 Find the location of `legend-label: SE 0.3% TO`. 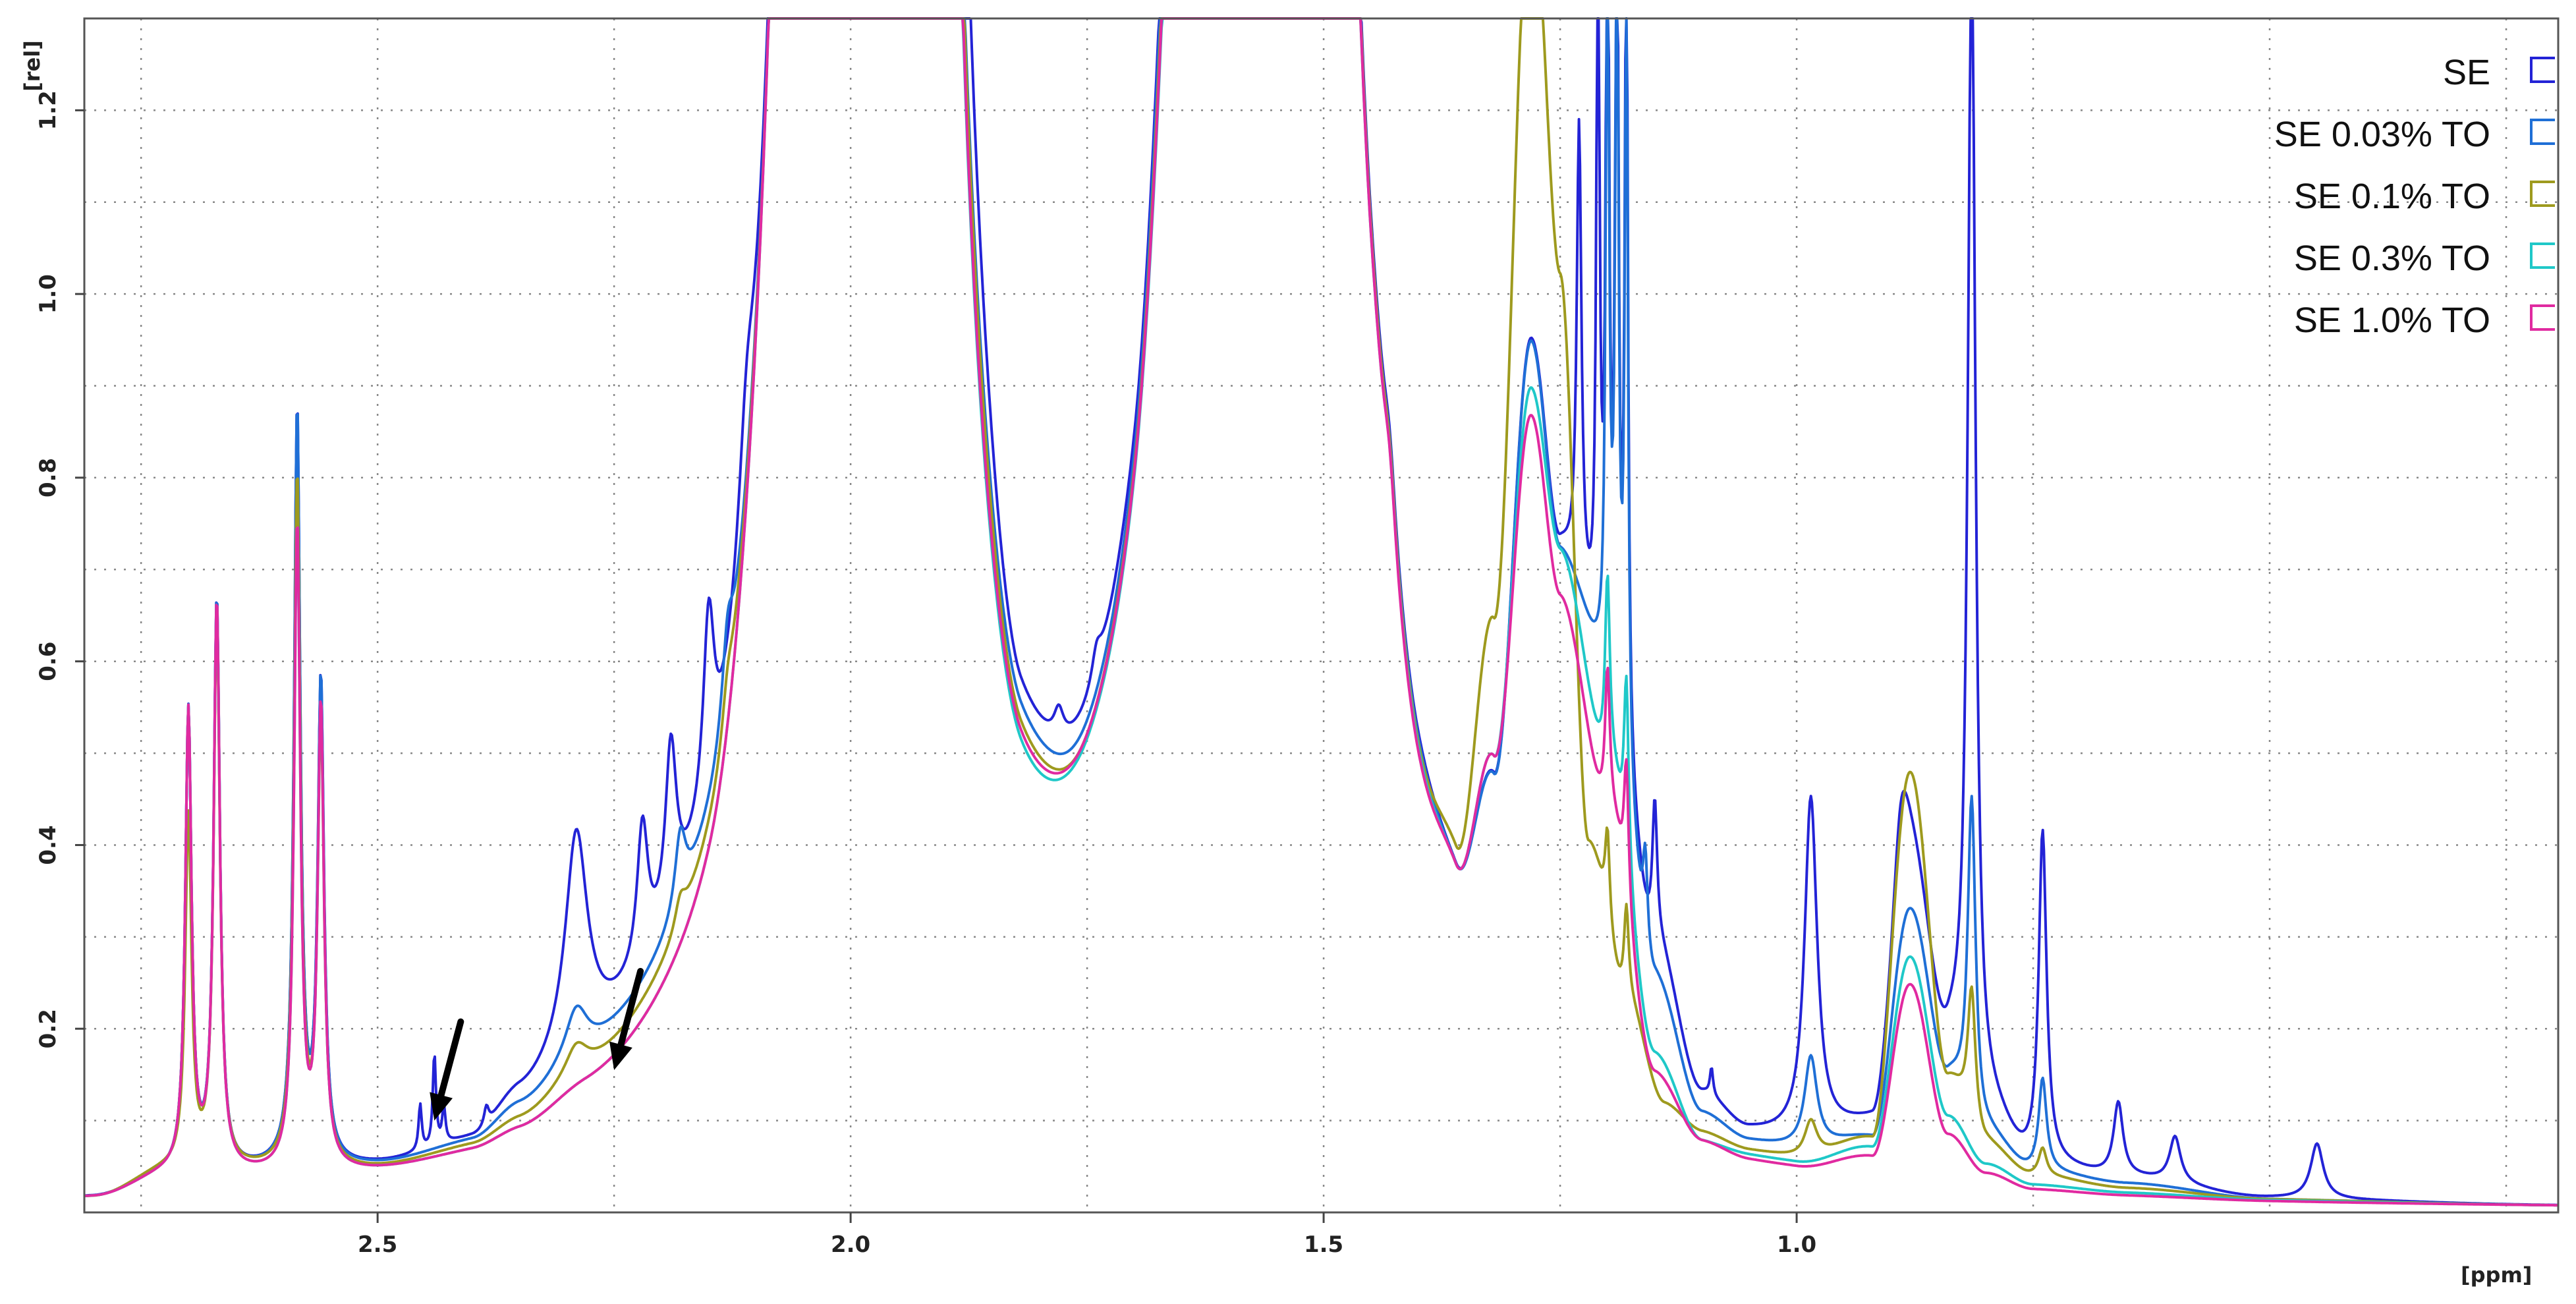

legend-label: SE 0.3% TO is located at coordinates (2392, 258).